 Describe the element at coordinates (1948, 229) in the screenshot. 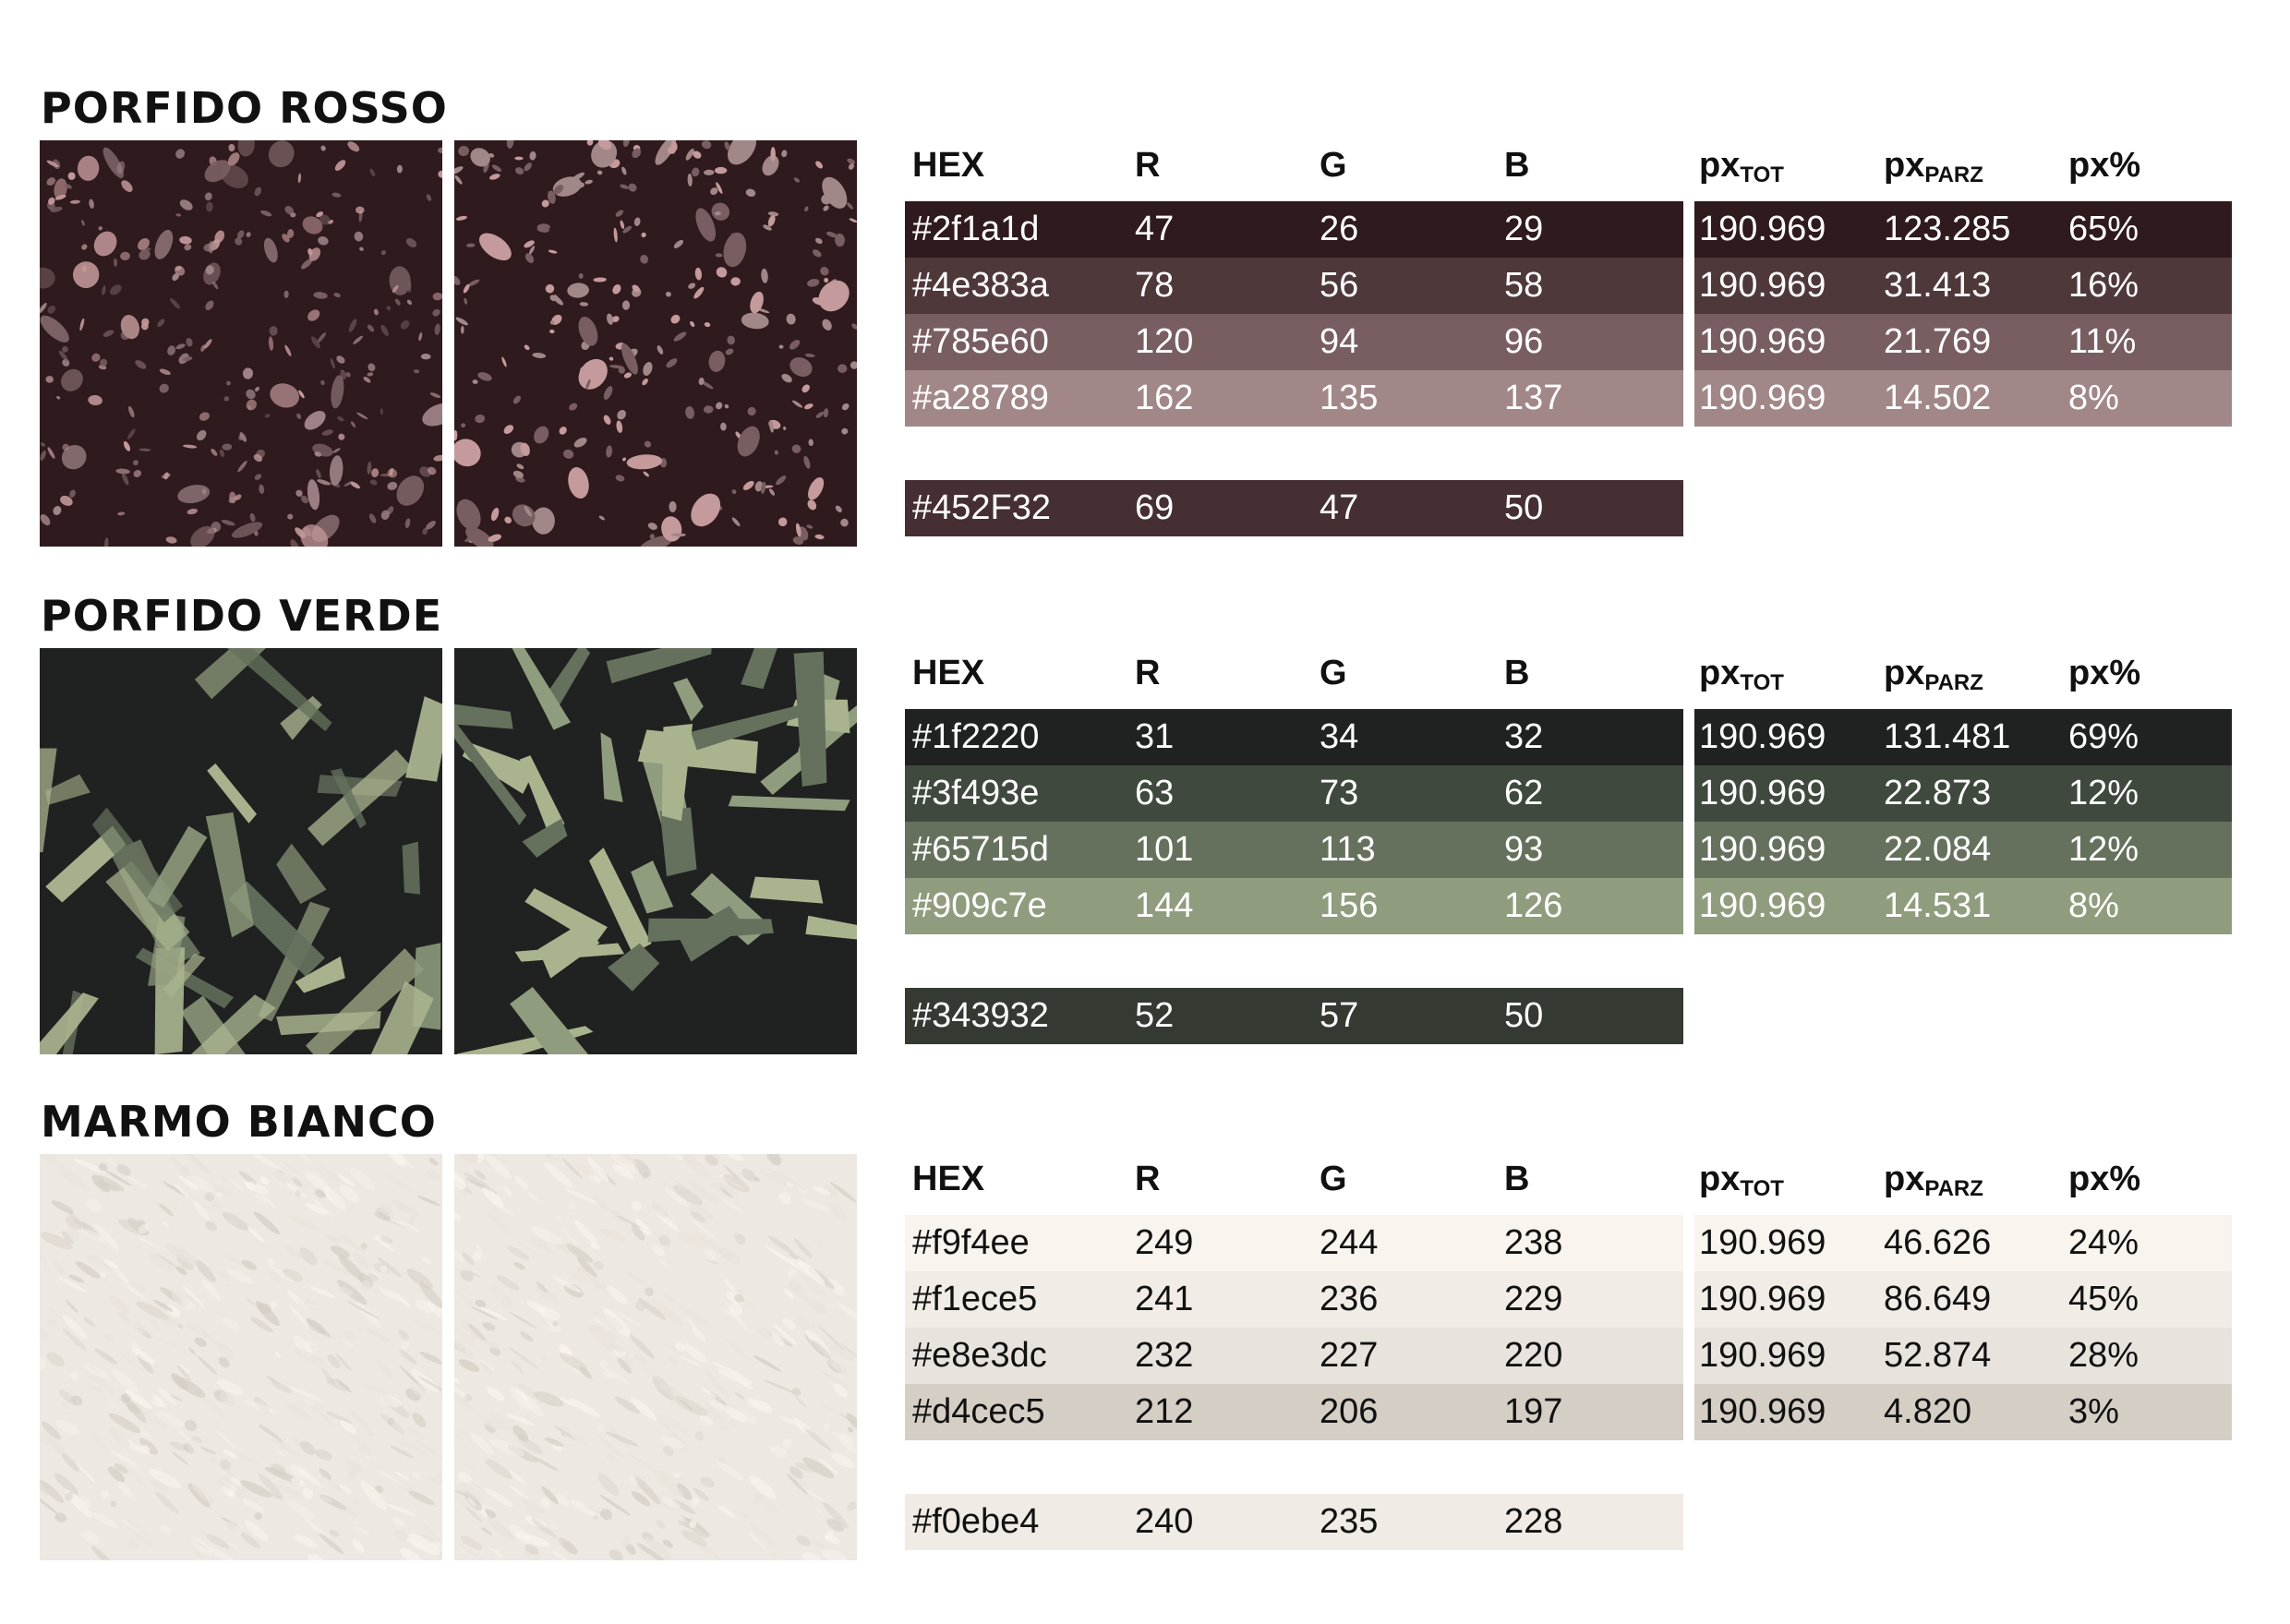

I see `px-parz-value: 123.285` at that location.